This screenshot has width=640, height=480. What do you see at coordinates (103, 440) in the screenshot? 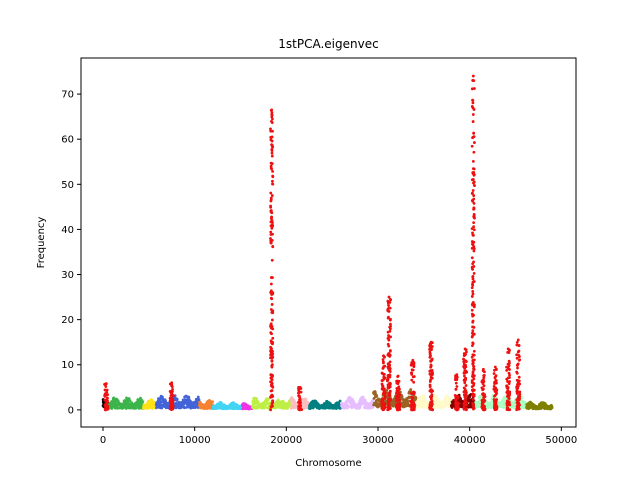
I see `x-tick-label: 0` at bounding box center [103, 440].